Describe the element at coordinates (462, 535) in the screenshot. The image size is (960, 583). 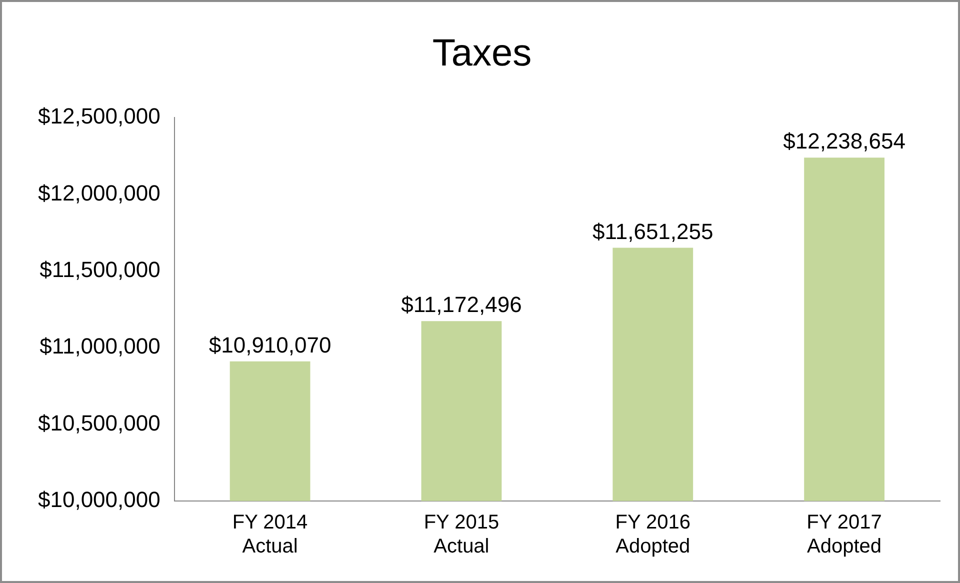
I see `x-tick-label: FY 2015 Actual` at that location.